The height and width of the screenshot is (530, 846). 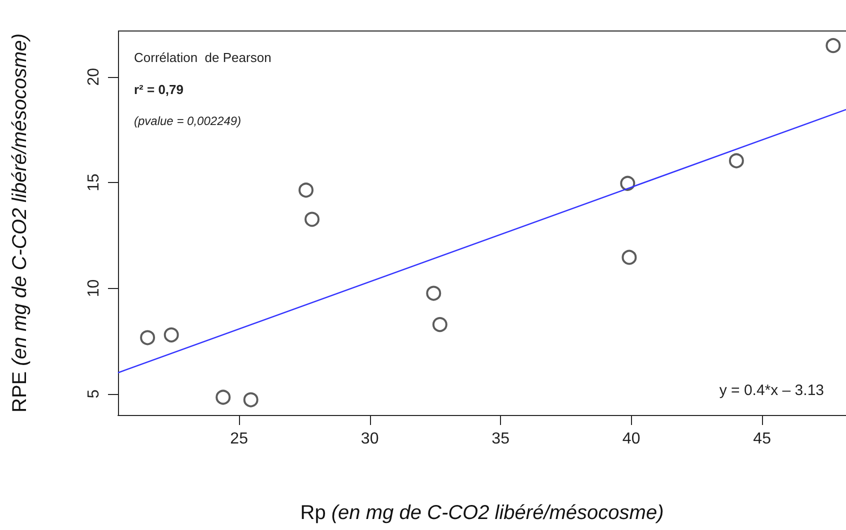 What do you see at coordinates (482, 513) in the screenshot?
I see `x-axis-title: Rp (en mg de C-CO2 libéré/mésocosme)` at bounding box center [482, 513].